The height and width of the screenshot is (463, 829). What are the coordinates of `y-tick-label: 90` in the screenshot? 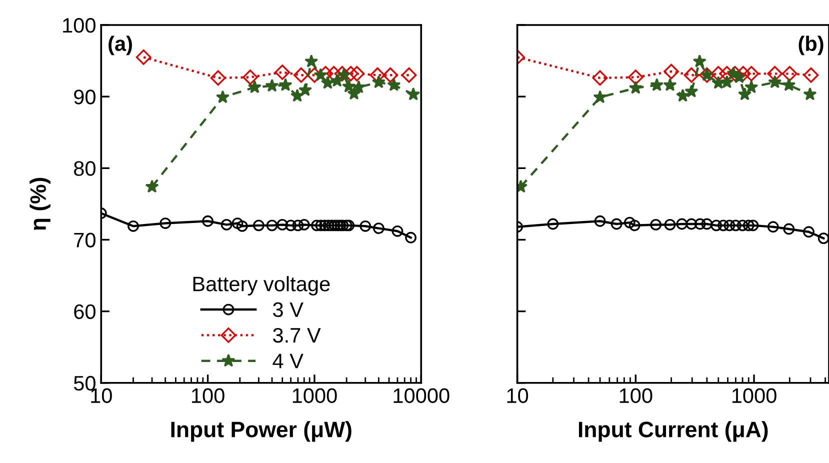 It's located at (85, 97).